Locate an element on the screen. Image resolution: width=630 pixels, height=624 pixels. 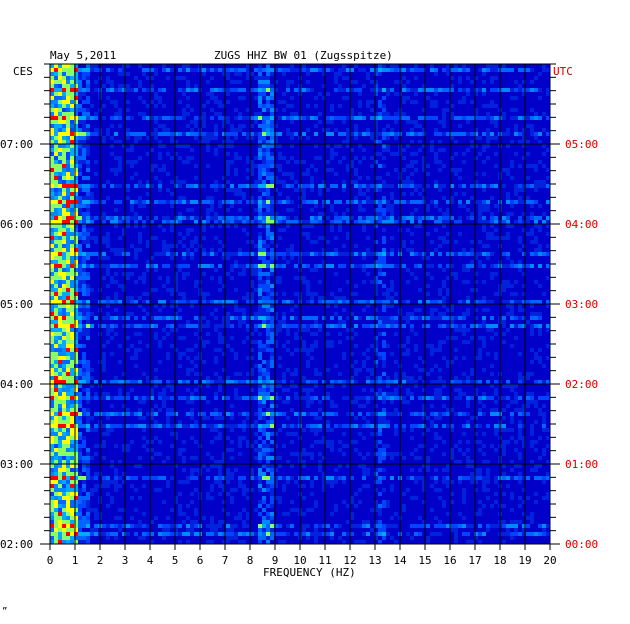
x-tick-label: 16 is located at coordinates (449, 560).